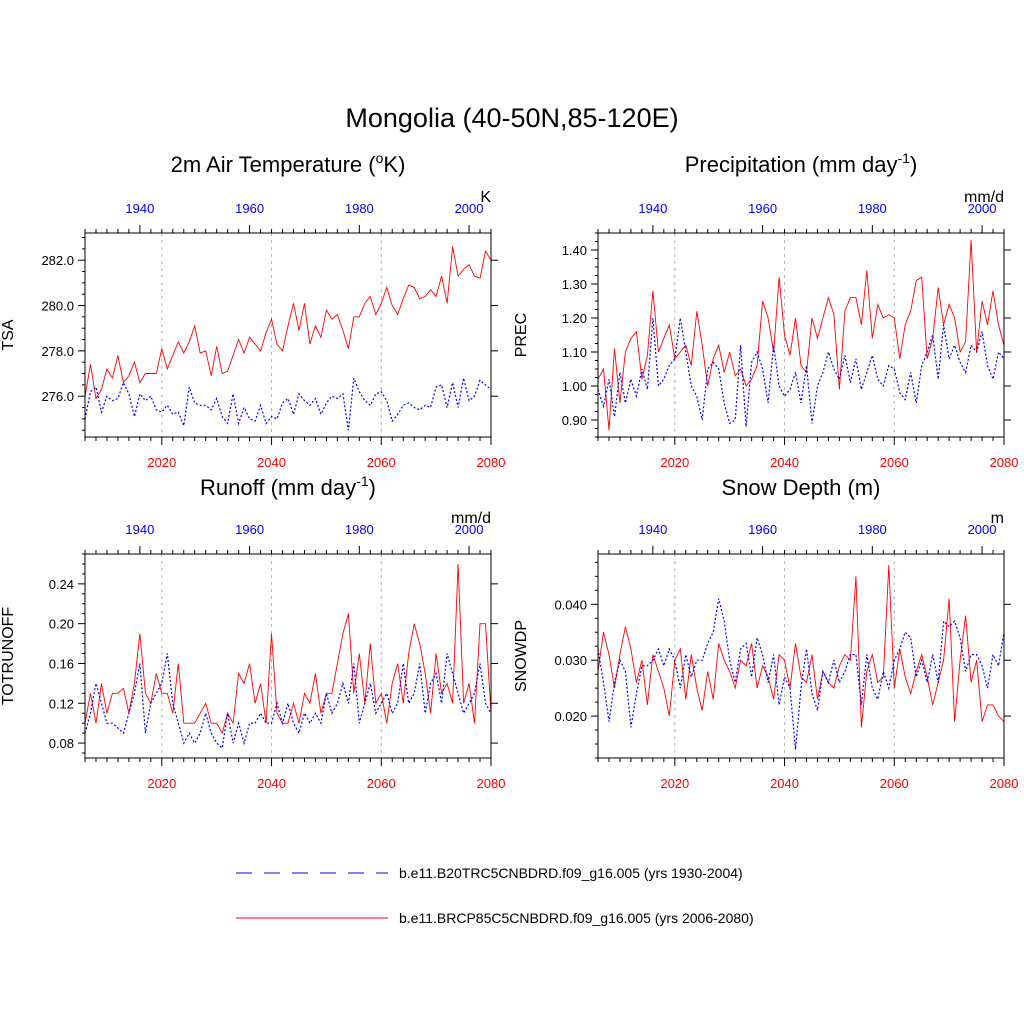 The height and width of the screenshot is (1024, 1024). Describe the element at coordinates (521, 656) in the screenshot. I see `y-axis-label: SNOWDP` at that location.